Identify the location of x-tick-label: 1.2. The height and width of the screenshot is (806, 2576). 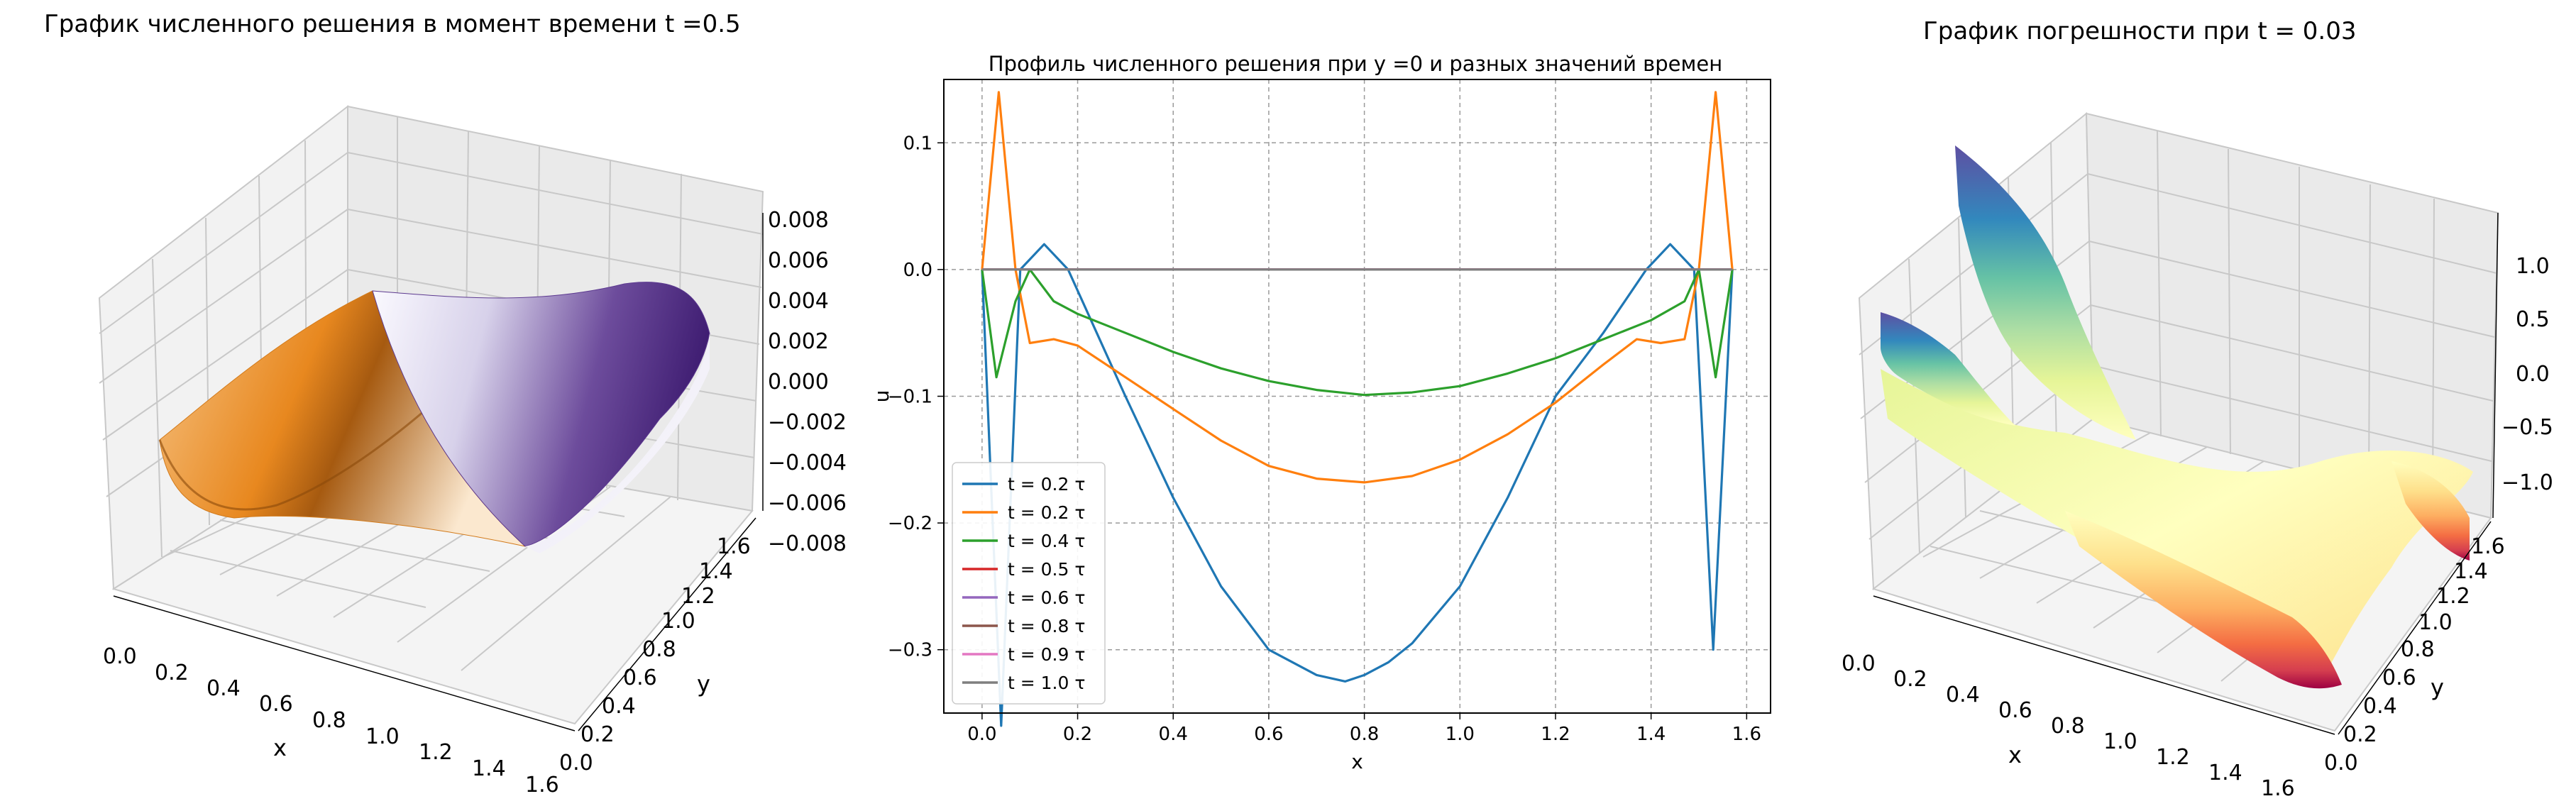
(1555, 734).